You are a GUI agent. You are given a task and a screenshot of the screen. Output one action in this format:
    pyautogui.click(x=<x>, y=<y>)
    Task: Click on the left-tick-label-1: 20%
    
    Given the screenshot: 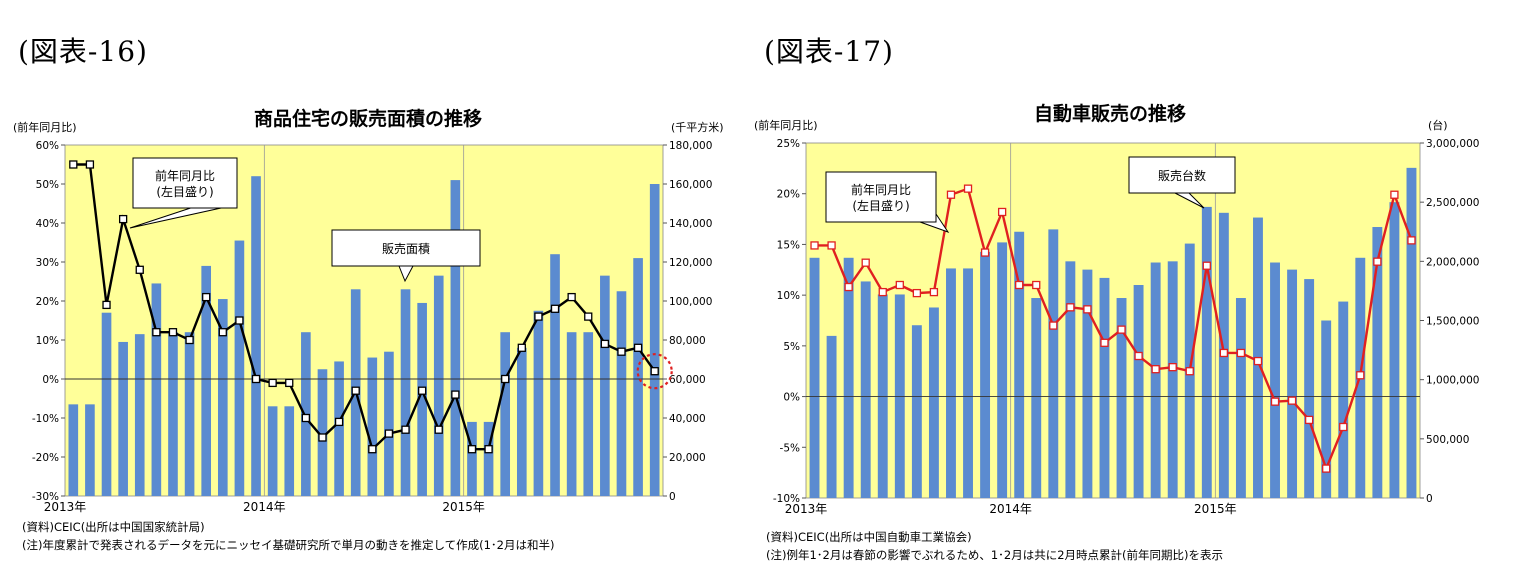 What is the action you would take?
    pyautogui.click(x=788, y=195)
    